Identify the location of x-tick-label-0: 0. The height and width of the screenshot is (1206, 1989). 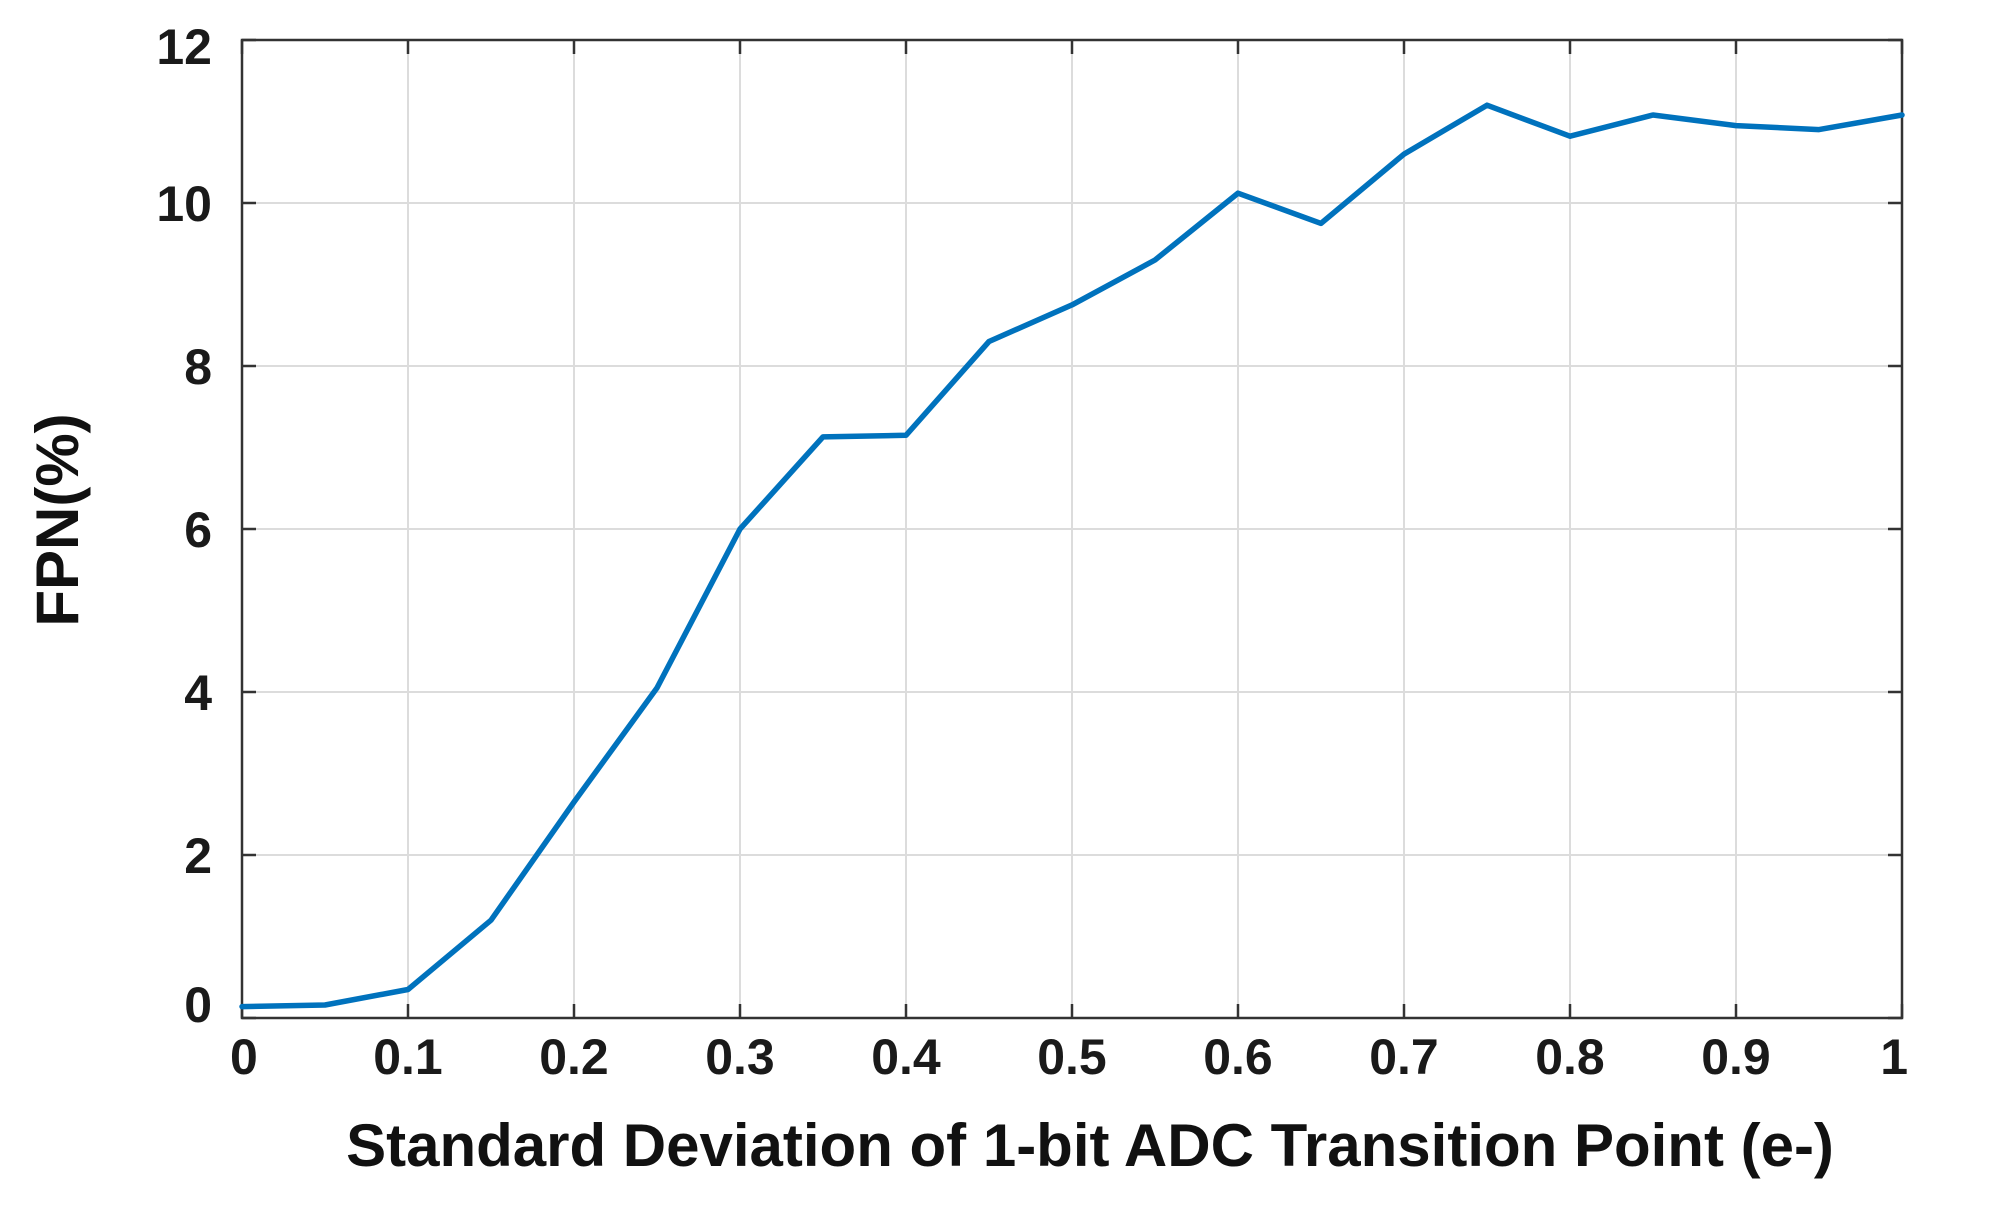
(244, 1057).